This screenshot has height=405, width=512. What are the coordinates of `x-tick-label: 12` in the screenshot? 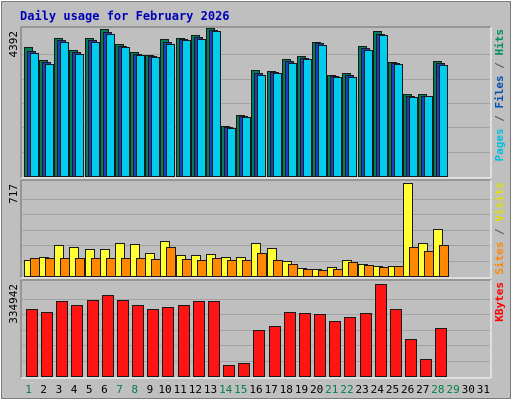 It's located at (195, 389).